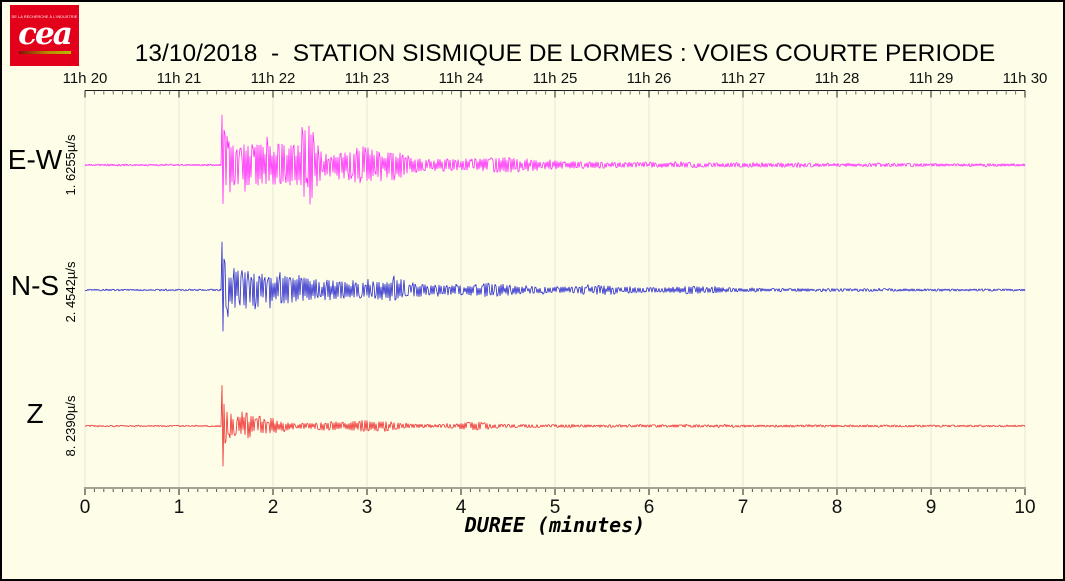 This screenshot has height=581, width=1065. I want to click on time-axis-label: 11h 28, so click(837, 78).